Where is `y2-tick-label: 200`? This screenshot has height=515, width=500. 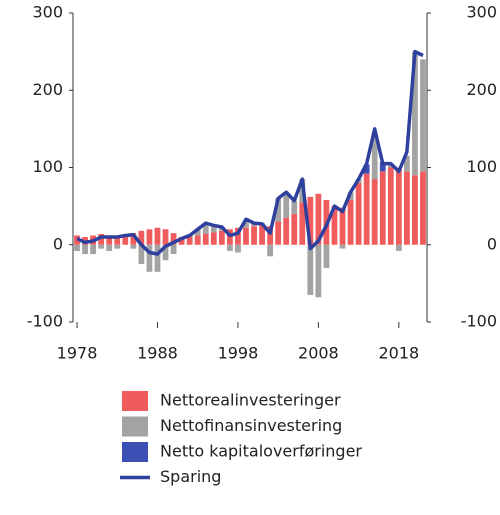
y2-tick-label: 200 is located at coordinates (481, 89).